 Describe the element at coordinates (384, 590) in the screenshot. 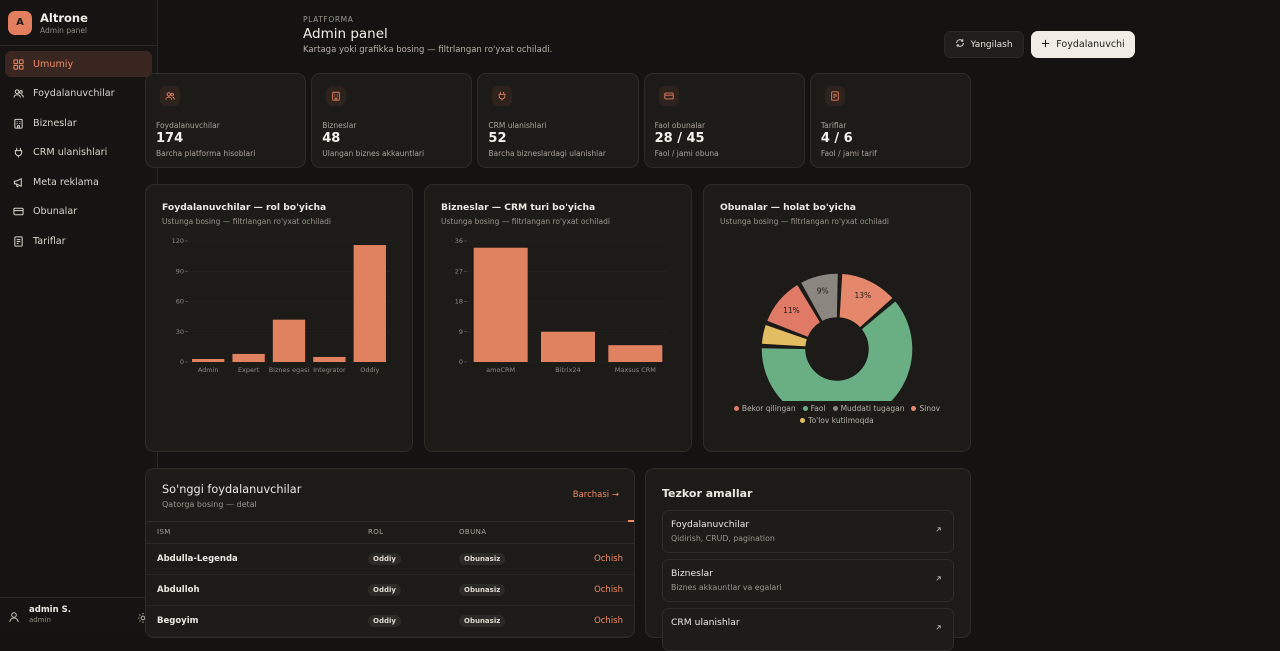

I see `role-badge: Oddiy` at that location.